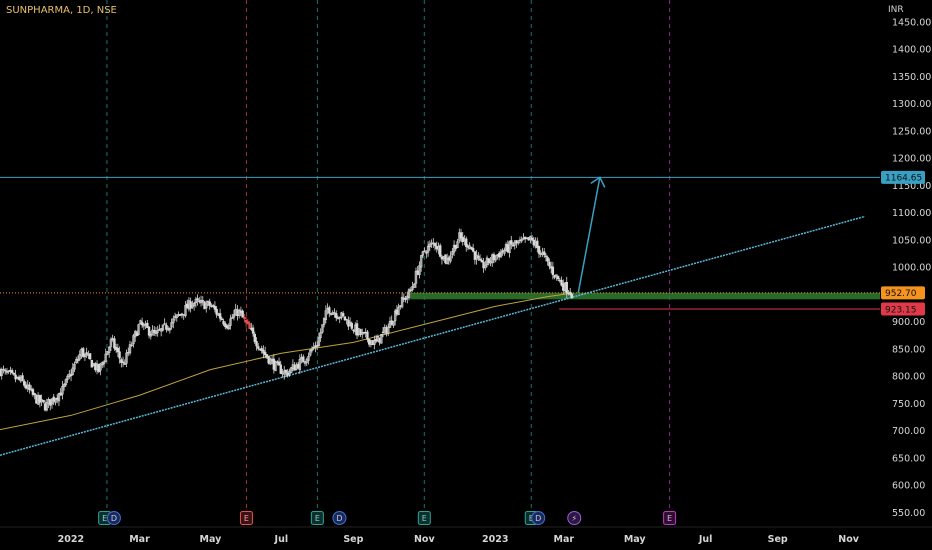 The width and height of the screenshot is (932, 550). What do you see at coordinates (645, 296) in the screenshot?
I see `support-zone-layer` at bounding box center [645, 296].